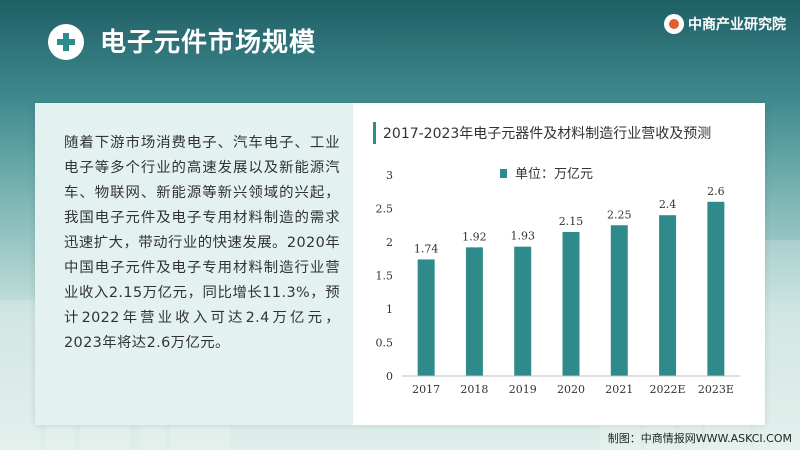  Describe the element at coordinates (619, 389) in the screenshot. I see `x-tick-label: 2021` at that location.